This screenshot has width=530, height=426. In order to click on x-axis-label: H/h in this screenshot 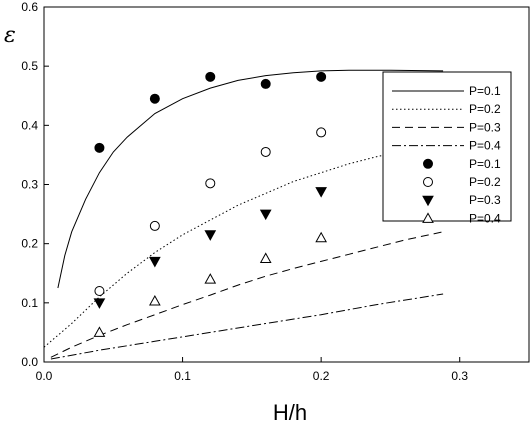, I will do `click(290, 412)`.